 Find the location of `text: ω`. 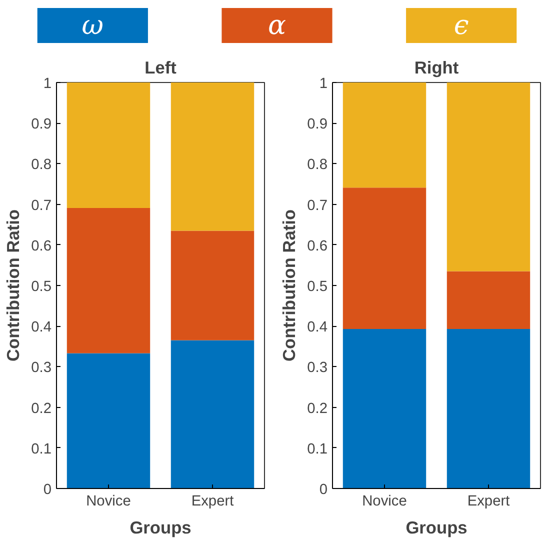

text: ω is located at coordinates (93, 25).